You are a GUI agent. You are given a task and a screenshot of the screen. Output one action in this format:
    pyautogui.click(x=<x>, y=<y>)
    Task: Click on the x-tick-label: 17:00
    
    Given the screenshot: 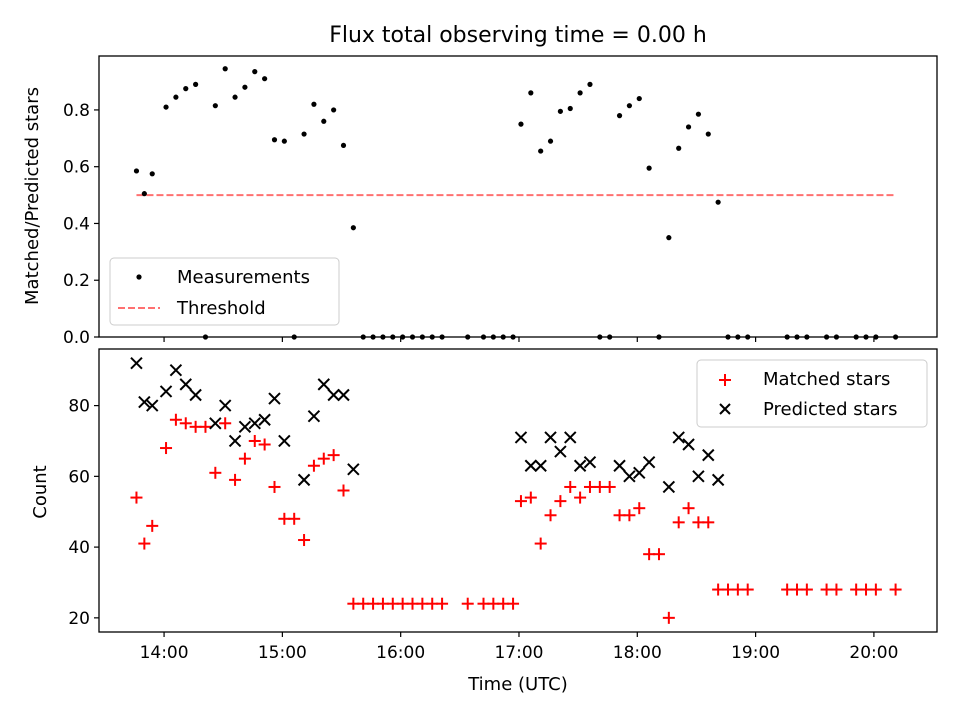 What is the action you would take?
    pyautogui.click(x=518, y=653)
    